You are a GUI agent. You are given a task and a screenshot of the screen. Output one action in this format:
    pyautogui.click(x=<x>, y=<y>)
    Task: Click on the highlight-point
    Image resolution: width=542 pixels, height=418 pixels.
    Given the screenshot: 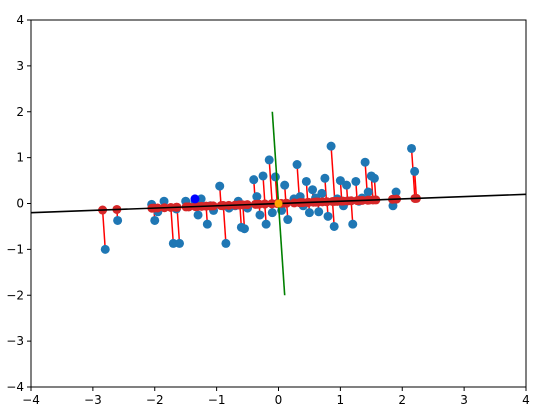 What is the action you would take?
    pyautogui.click(x=195, y=199)
    